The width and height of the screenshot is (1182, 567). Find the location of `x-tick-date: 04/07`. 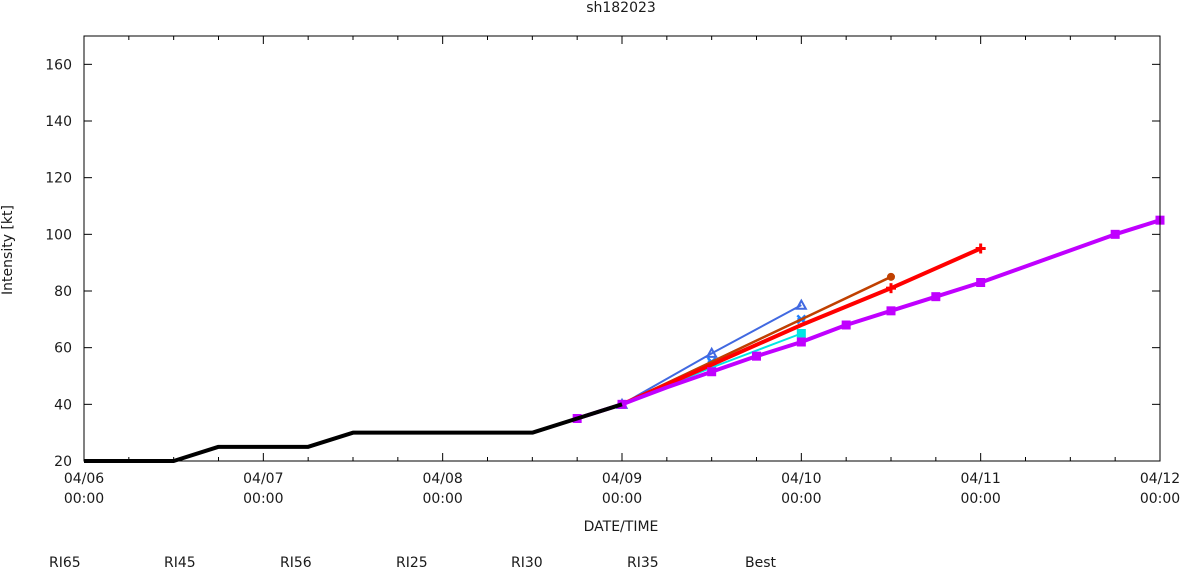

x-tick-date: 04/07 is located at coordinates (263, 479).